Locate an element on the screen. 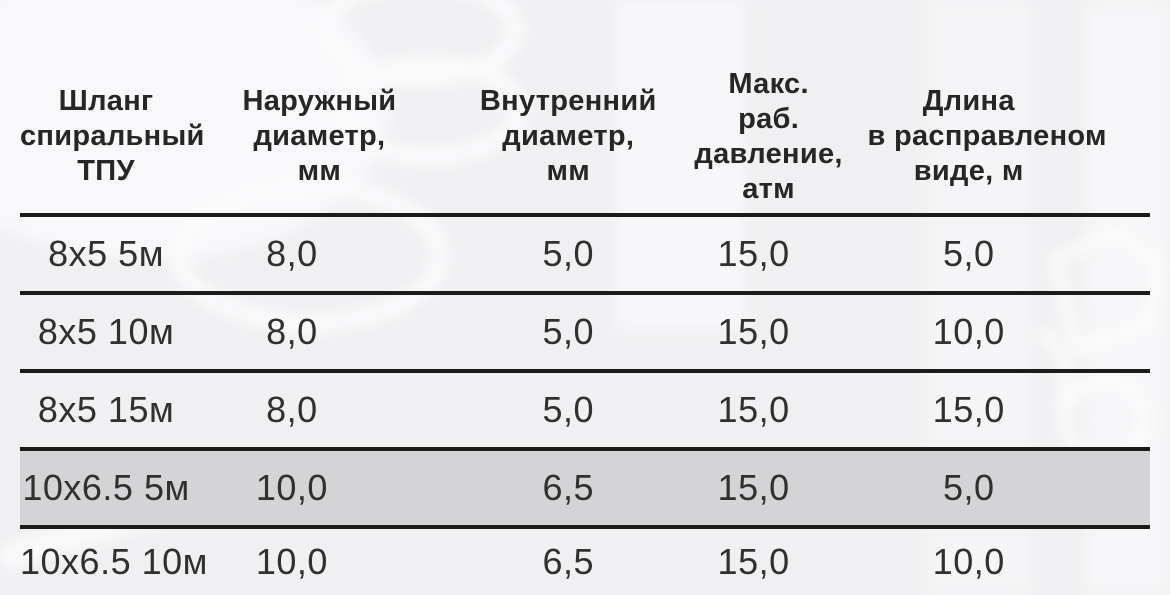  header-line: Макс. is located at coordinates (768, 83).